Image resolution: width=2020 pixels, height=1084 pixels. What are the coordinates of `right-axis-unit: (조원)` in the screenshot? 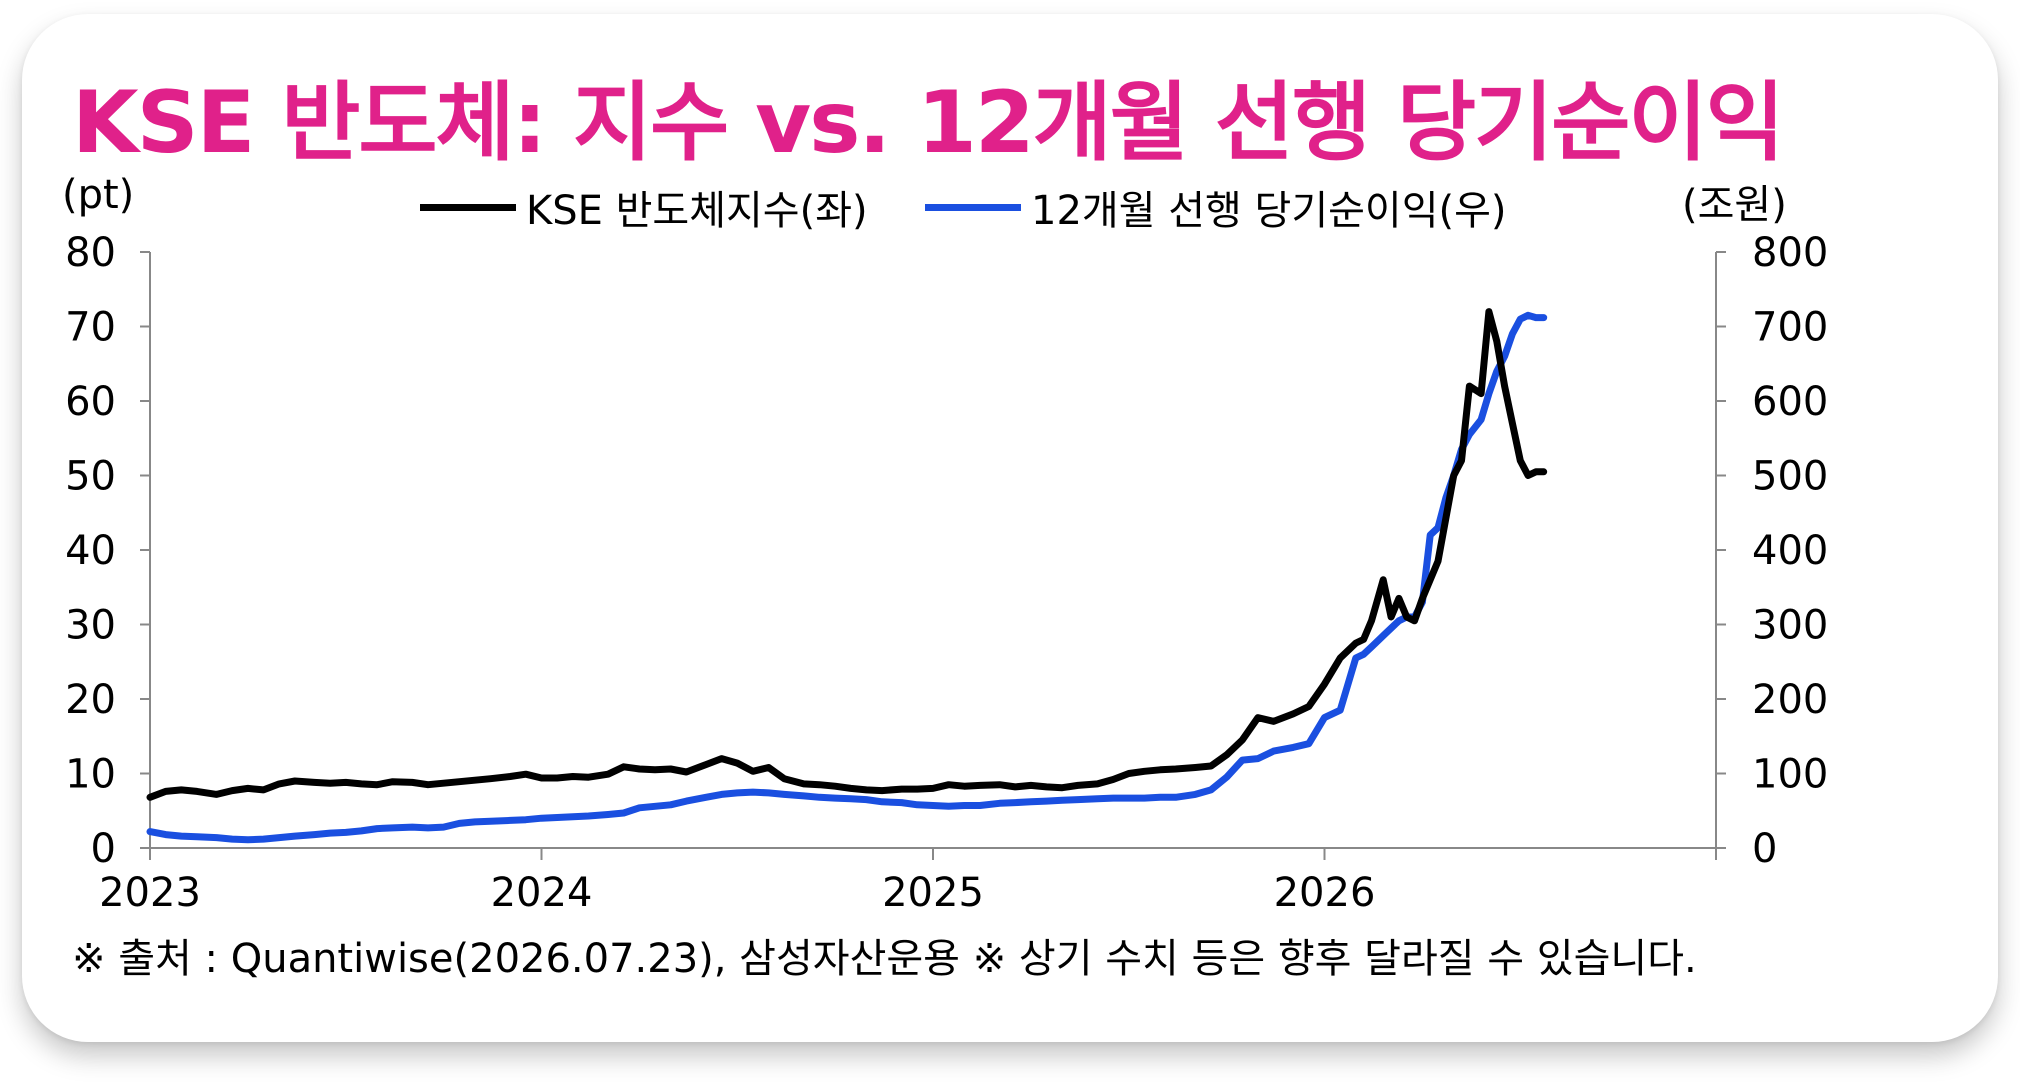 It's located at (1734, 205).